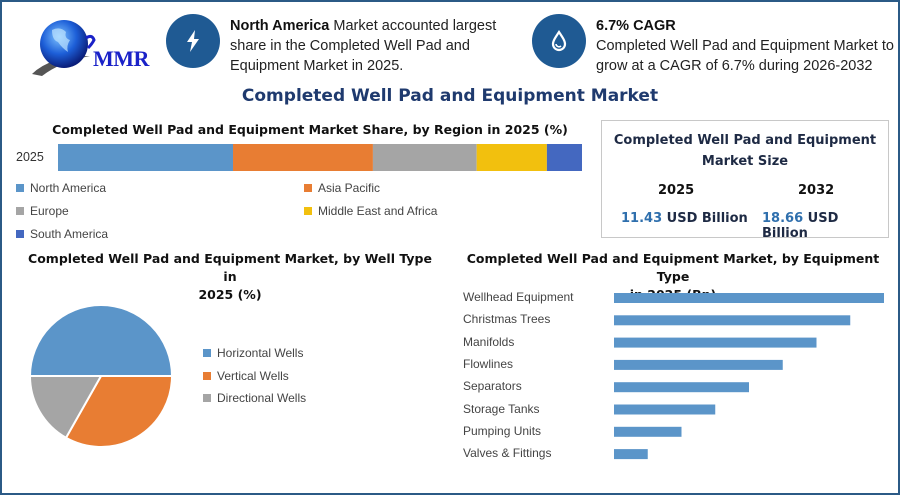  What do you see at coordinates (698, 364) in the screenshot?
I see `equipment-bar-flowlines` at bounding box center [698, 364].